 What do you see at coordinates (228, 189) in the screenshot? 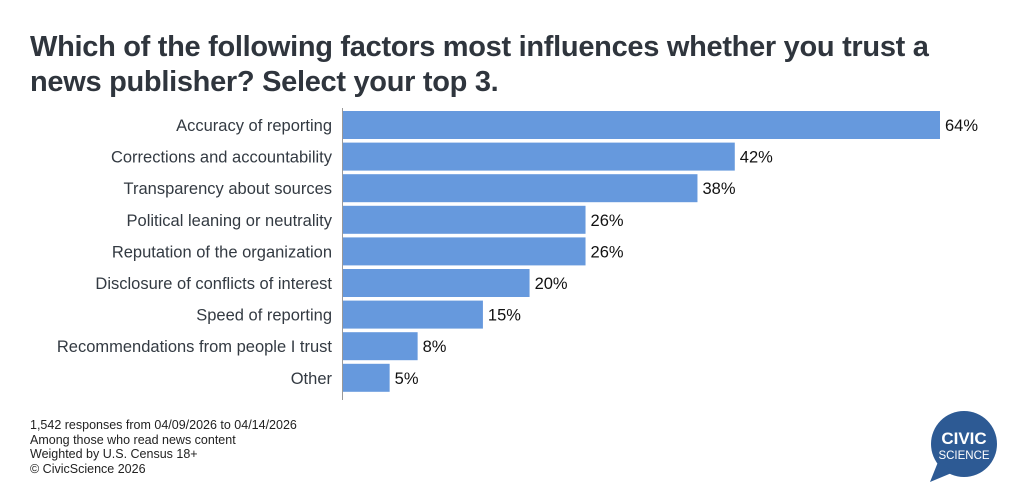
I see `category-label: Transparency about sources` at bounding box center [228, 189].